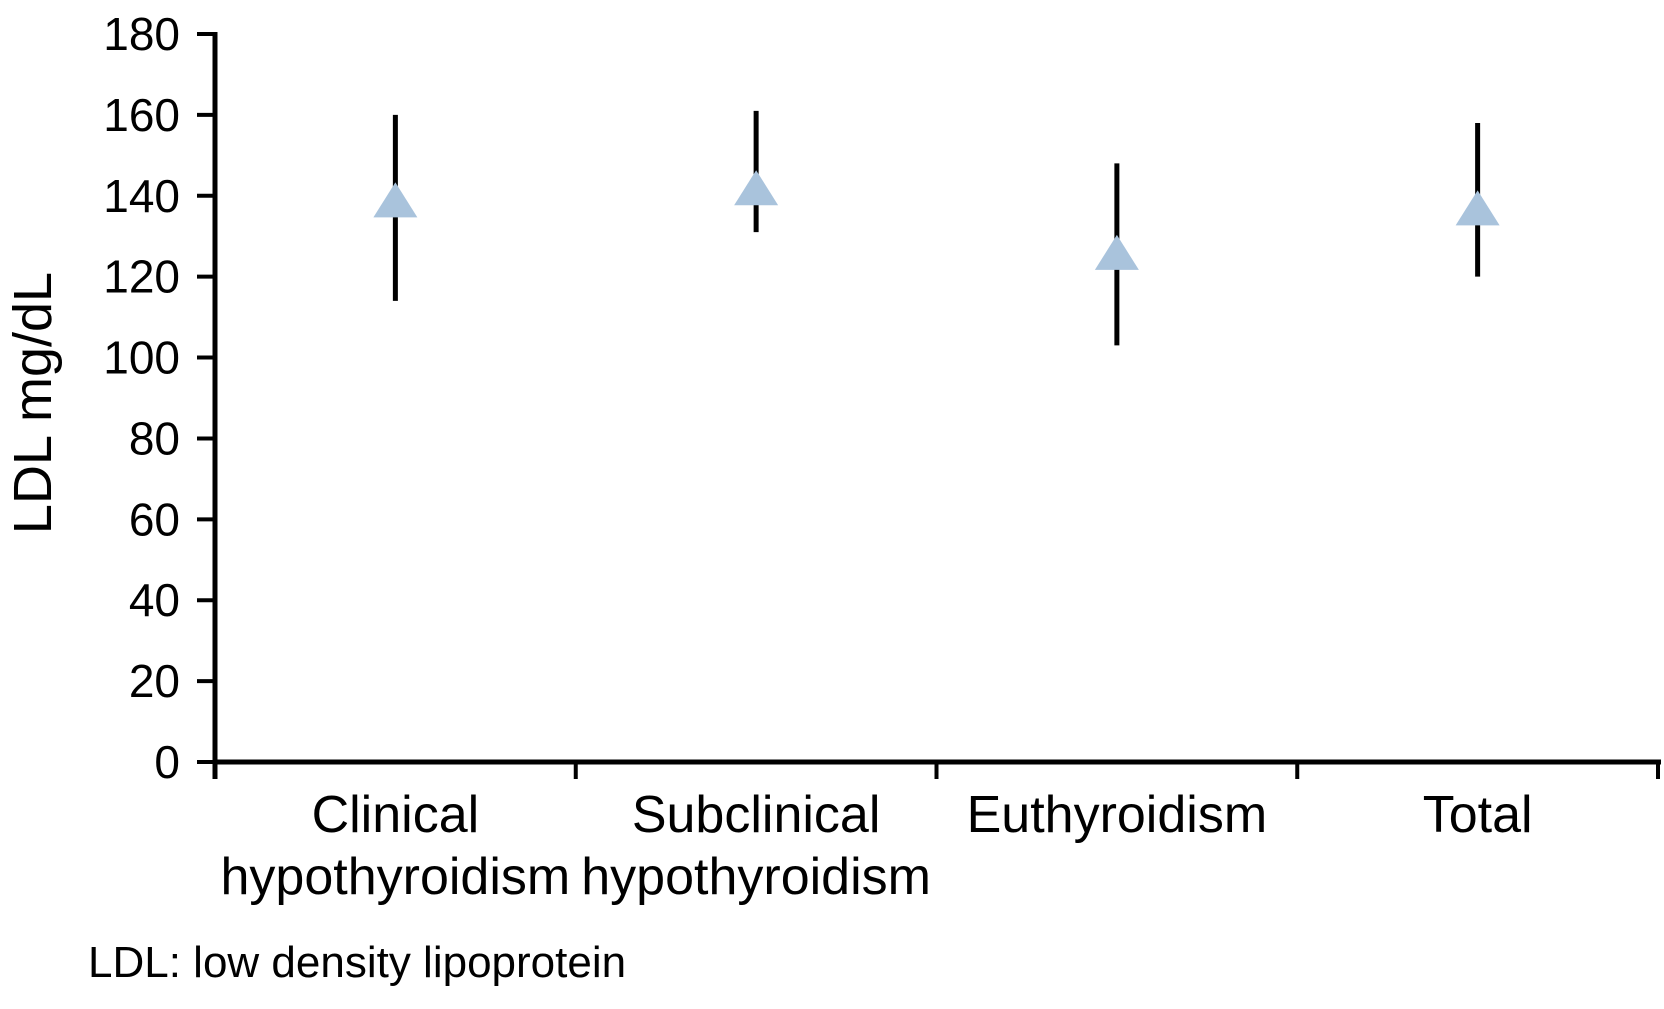 The height and width of the screenshot is (1009, 1664). Describe the element at coordinates (167, 762) in the screenshot. I see `y-tick-label: 0` at that location.